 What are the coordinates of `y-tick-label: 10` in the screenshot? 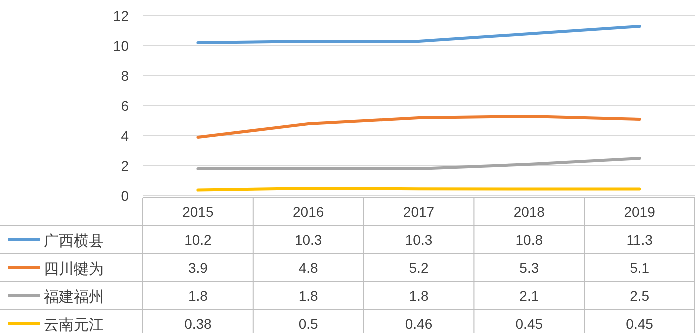 It's located at (121, 46).